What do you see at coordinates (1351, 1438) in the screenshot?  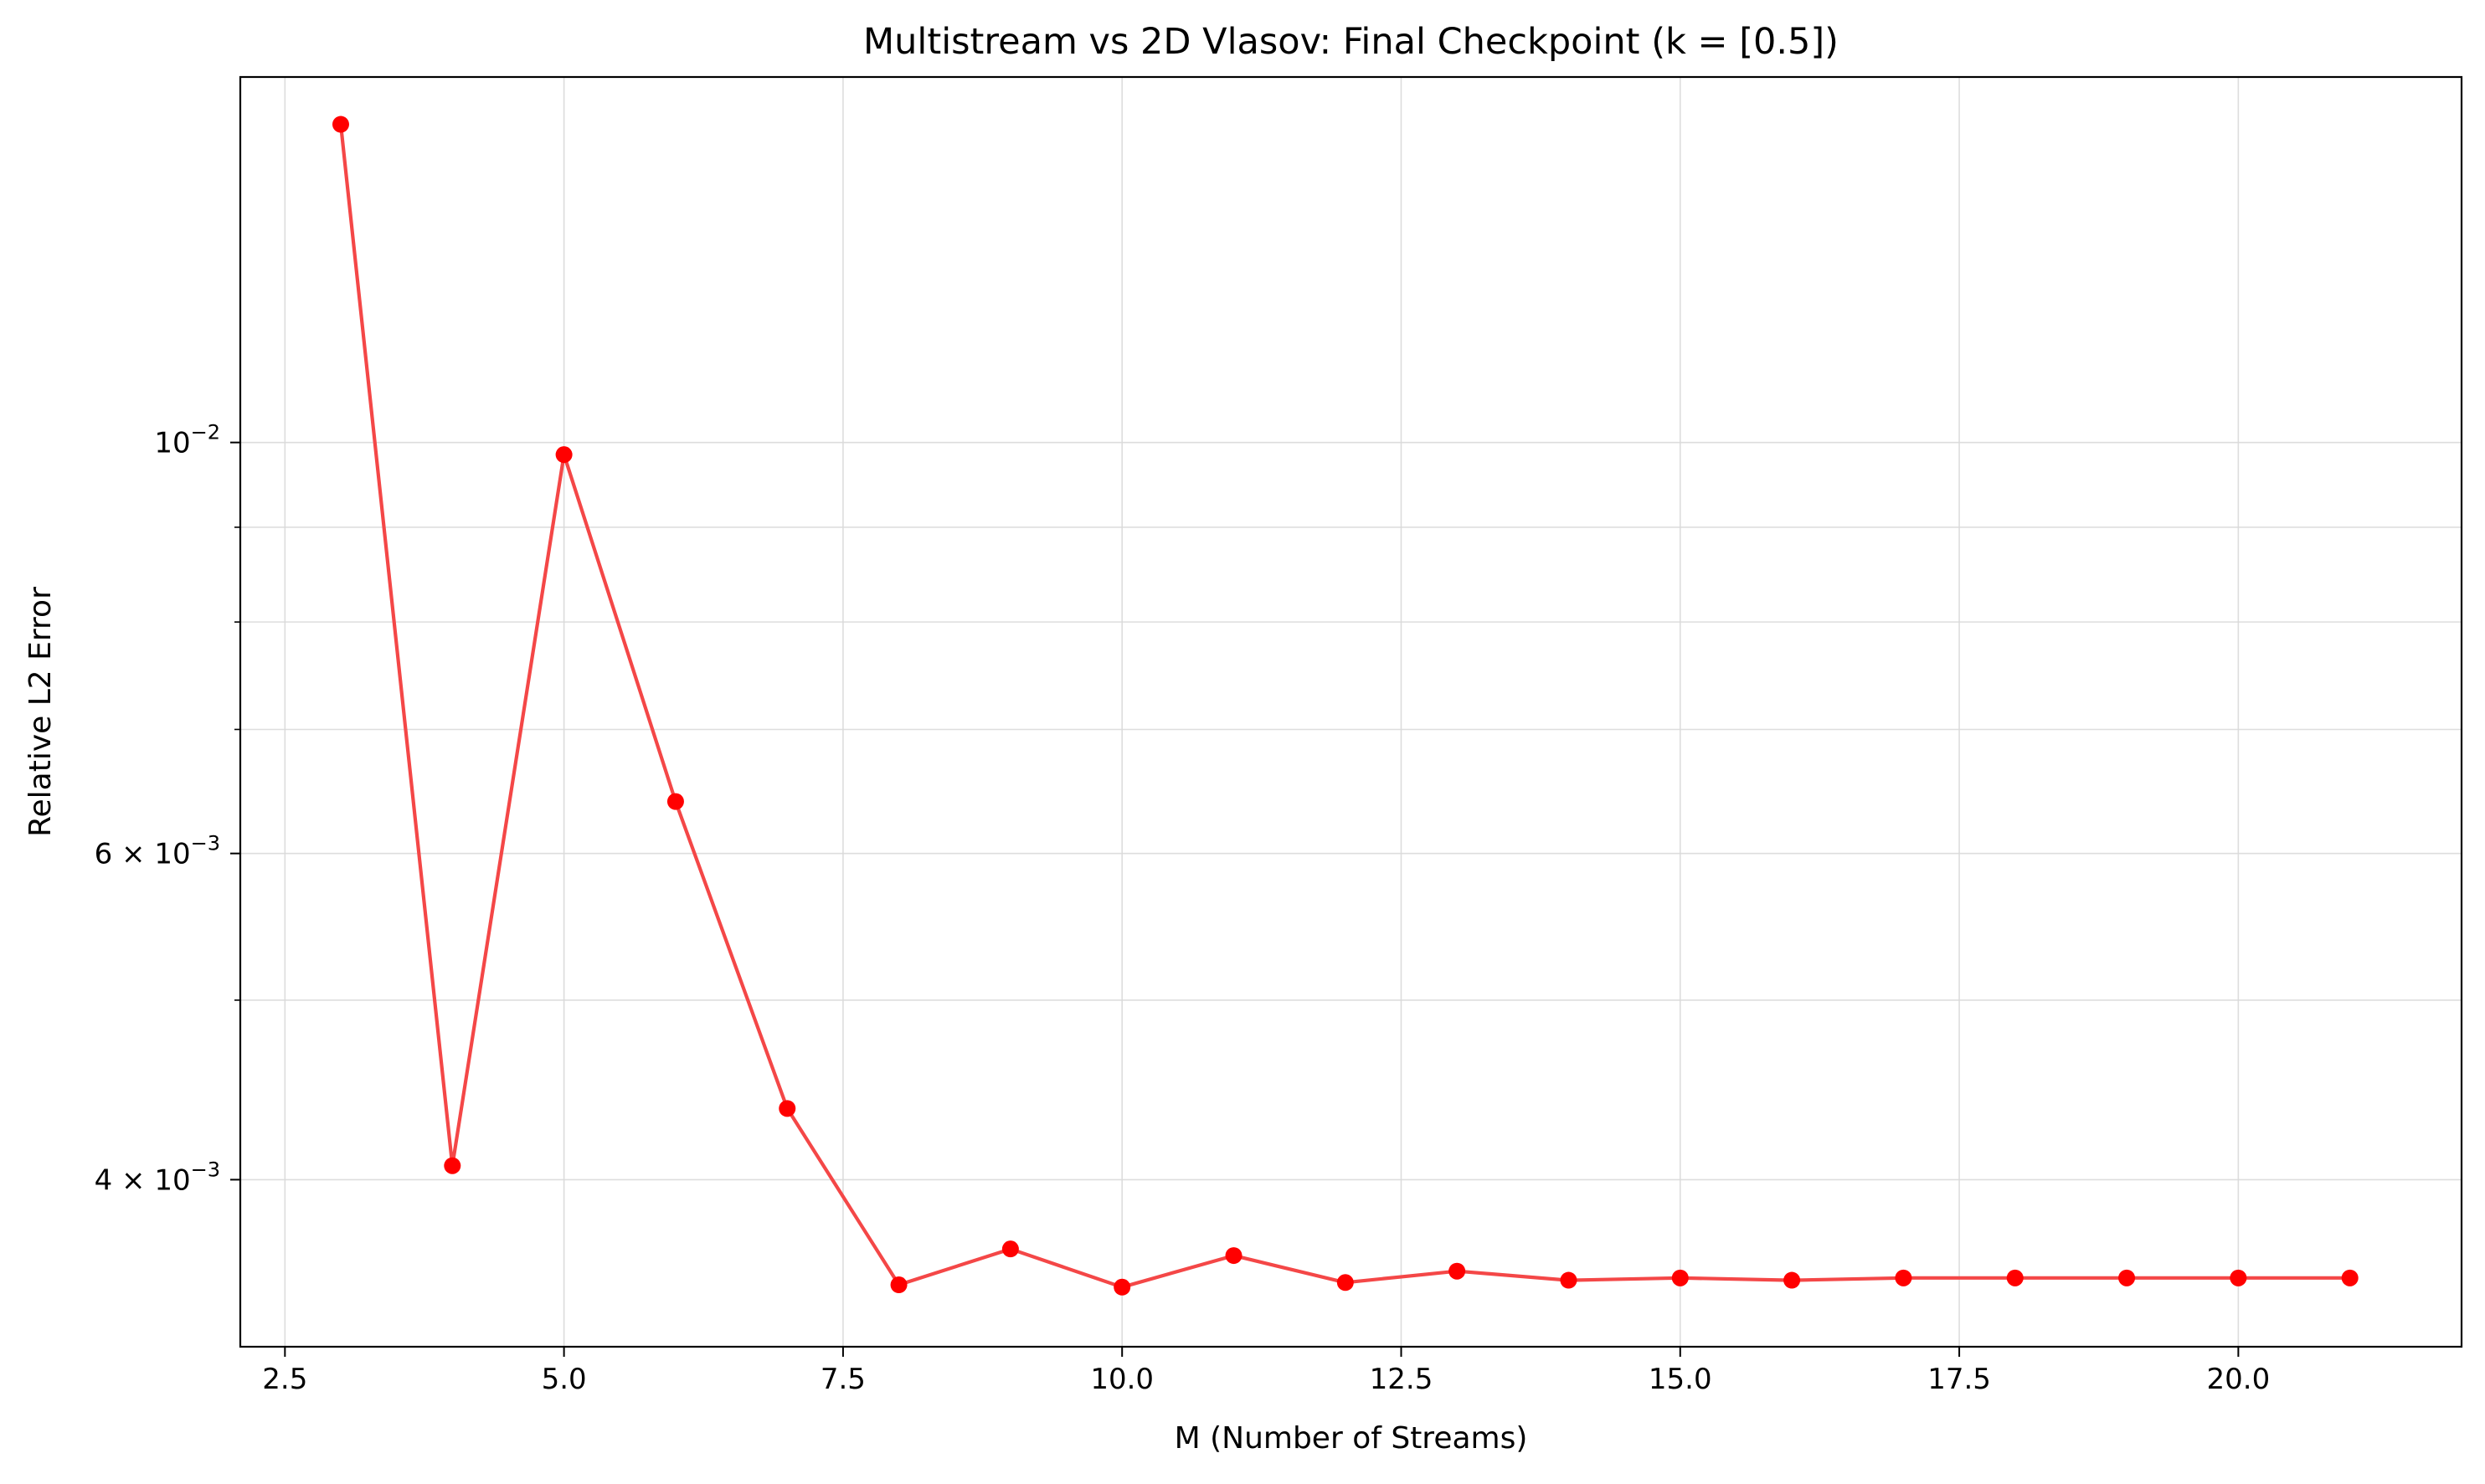 I see `x-axis-label: M (Number of Streams)` at bounding box center [1351, 1438].